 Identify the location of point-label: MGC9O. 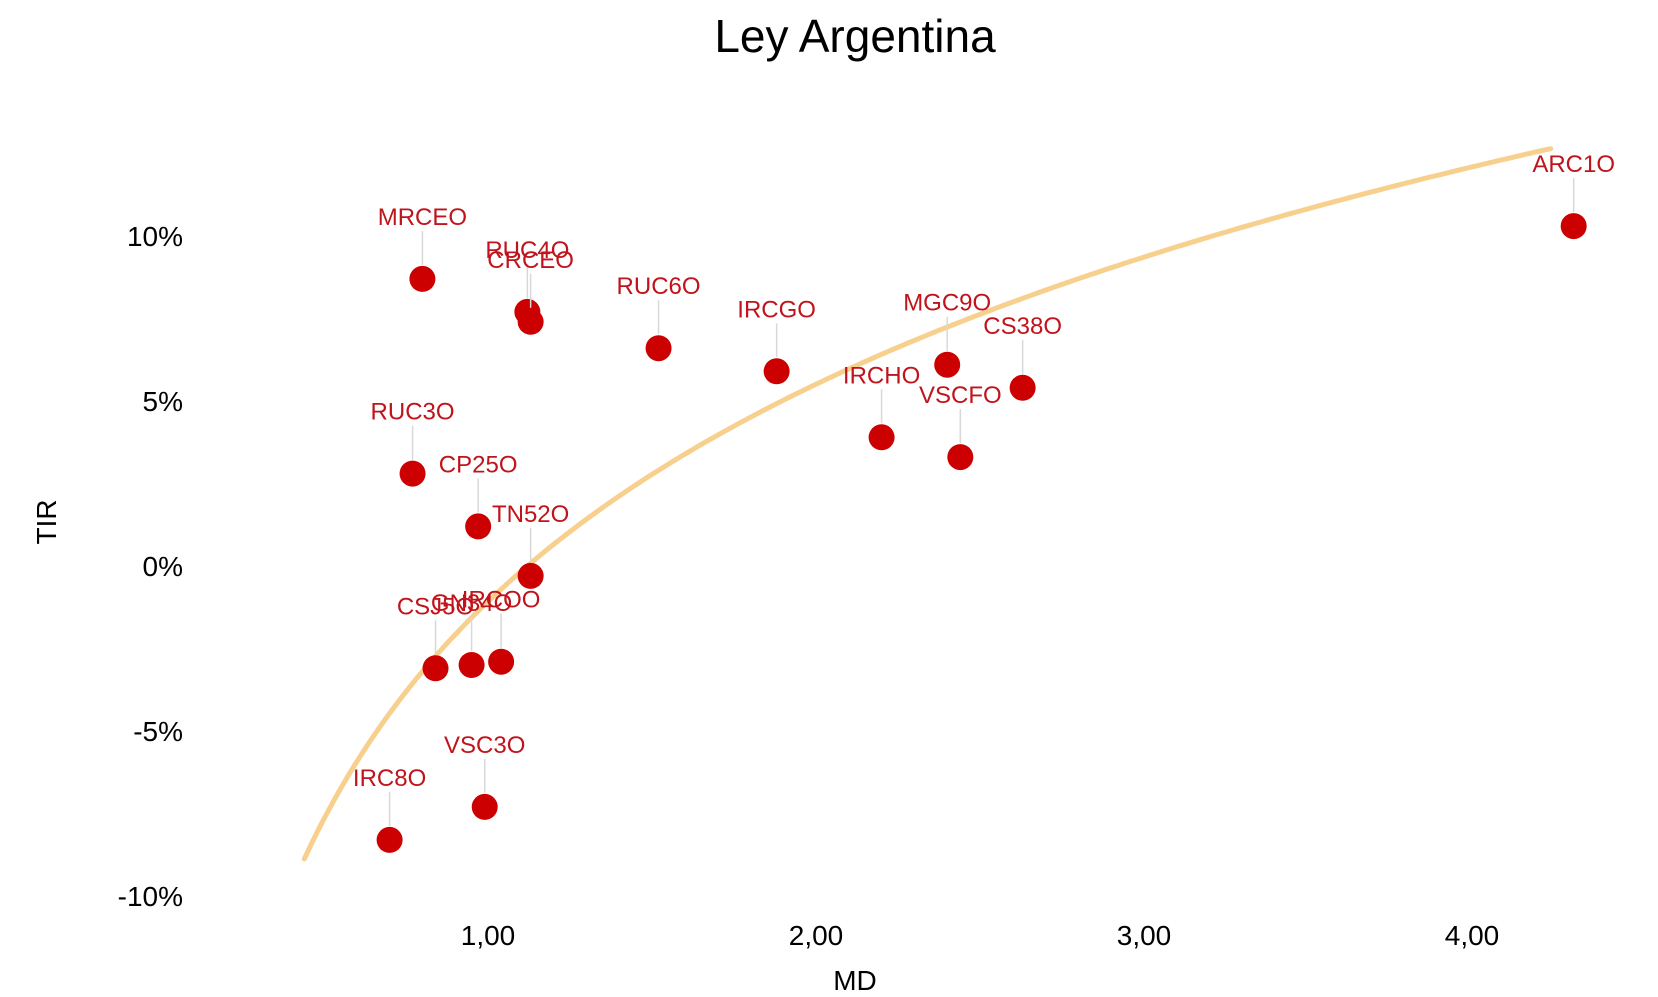
(947, 303).